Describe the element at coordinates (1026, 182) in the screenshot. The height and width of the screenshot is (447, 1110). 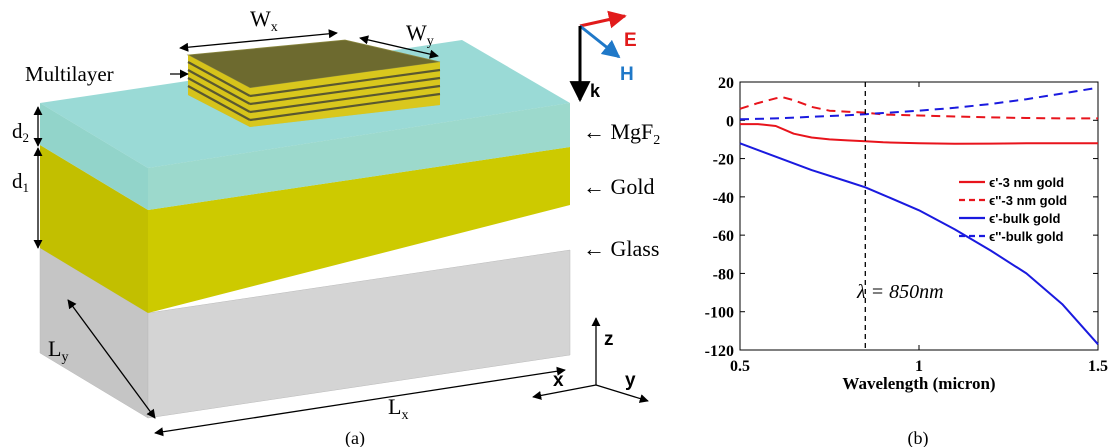
I see `legend-label-1: ϵ'-3 nm gold` at that location.